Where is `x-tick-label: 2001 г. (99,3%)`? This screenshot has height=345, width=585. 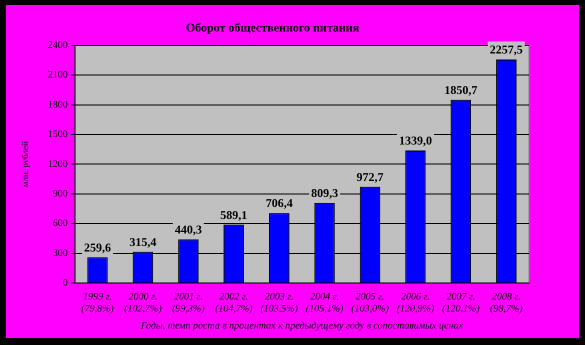 x-tick-label: 2001 г. (99,3%) is located at coordinates (189, 303).